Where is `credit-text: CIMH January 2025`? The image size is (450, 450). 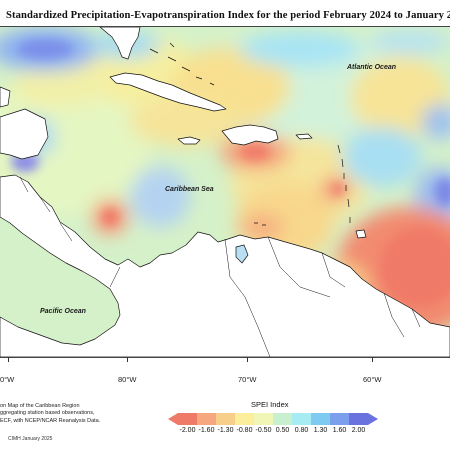
credit-text: CIMH January 2025 is located at coordinates (30, 439).